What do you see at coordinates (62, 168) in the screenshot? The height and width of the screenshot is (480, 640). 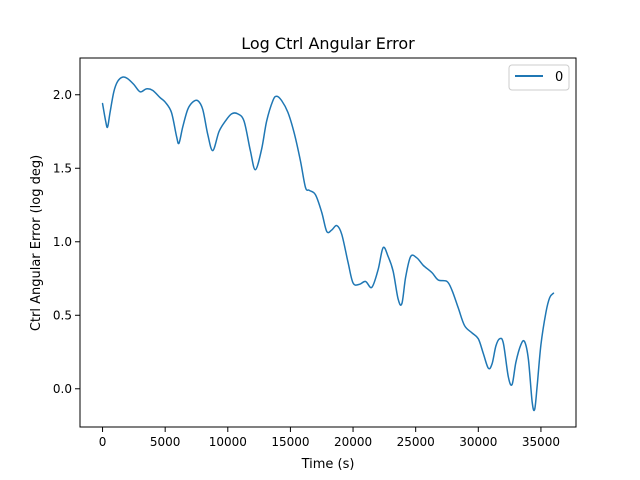 I see `y-tick-label: 1.5` at bounding box center [62, 168].